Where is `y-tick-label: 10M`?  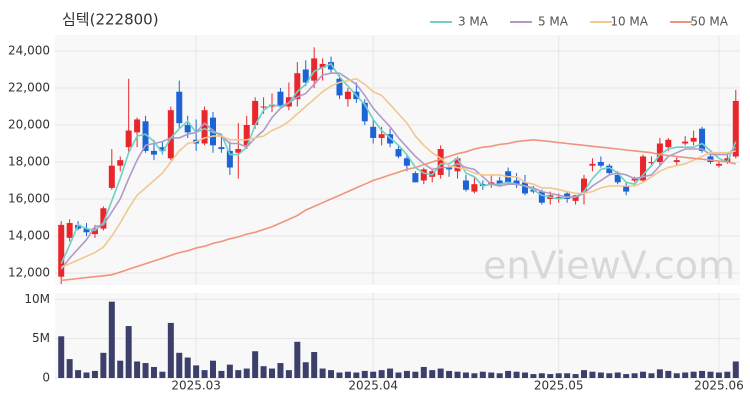
y-tick-label: 10M is located at coordinates (37, 299).